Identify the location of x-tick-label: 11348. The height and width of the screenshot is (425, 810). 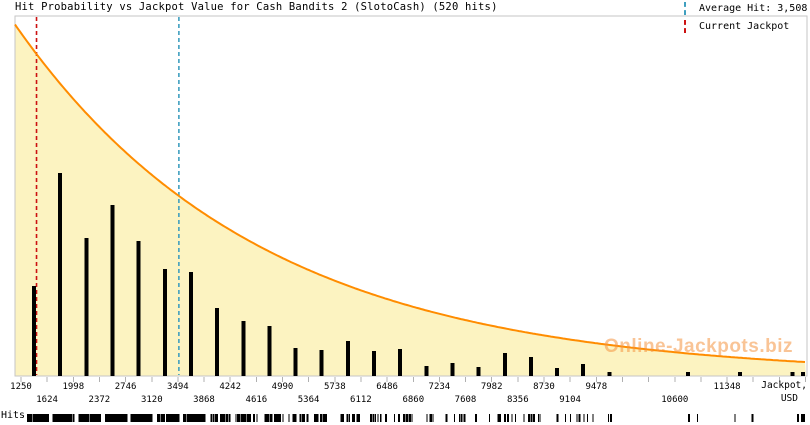
(726, 387).